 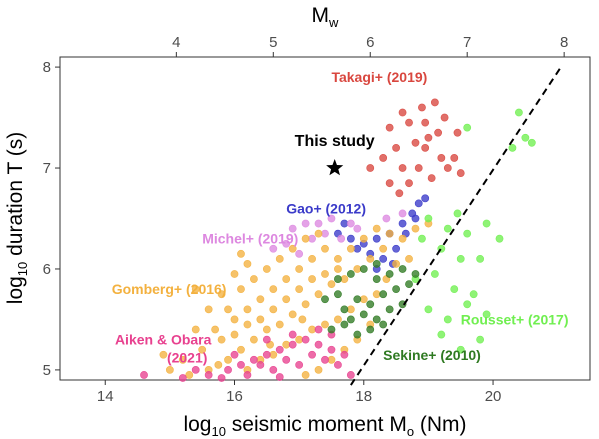 I want to click on top-tick-label: 5, so click(x=273, y=42).